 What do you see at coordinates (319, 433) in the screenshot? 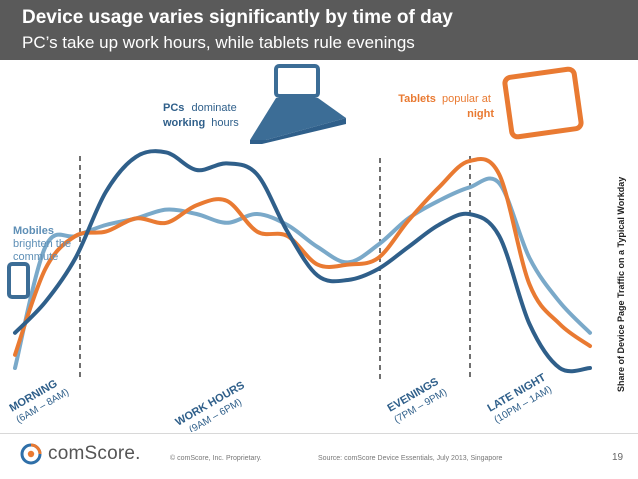
I see `footer-divider` at bounding box center [319, 433].